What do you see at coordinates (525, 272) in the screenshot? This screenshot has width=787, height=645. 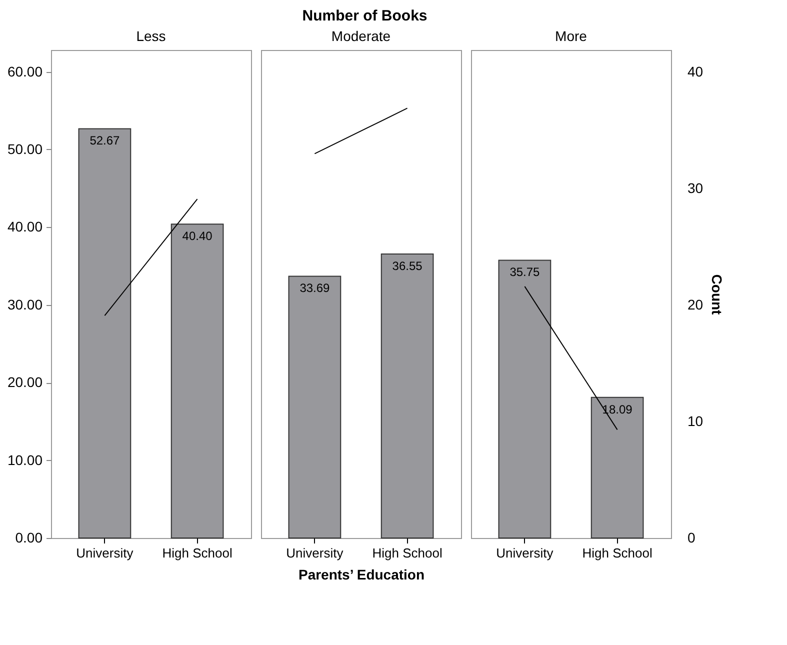 I see `data-label: 35.75` at bounding box center [525, 272].